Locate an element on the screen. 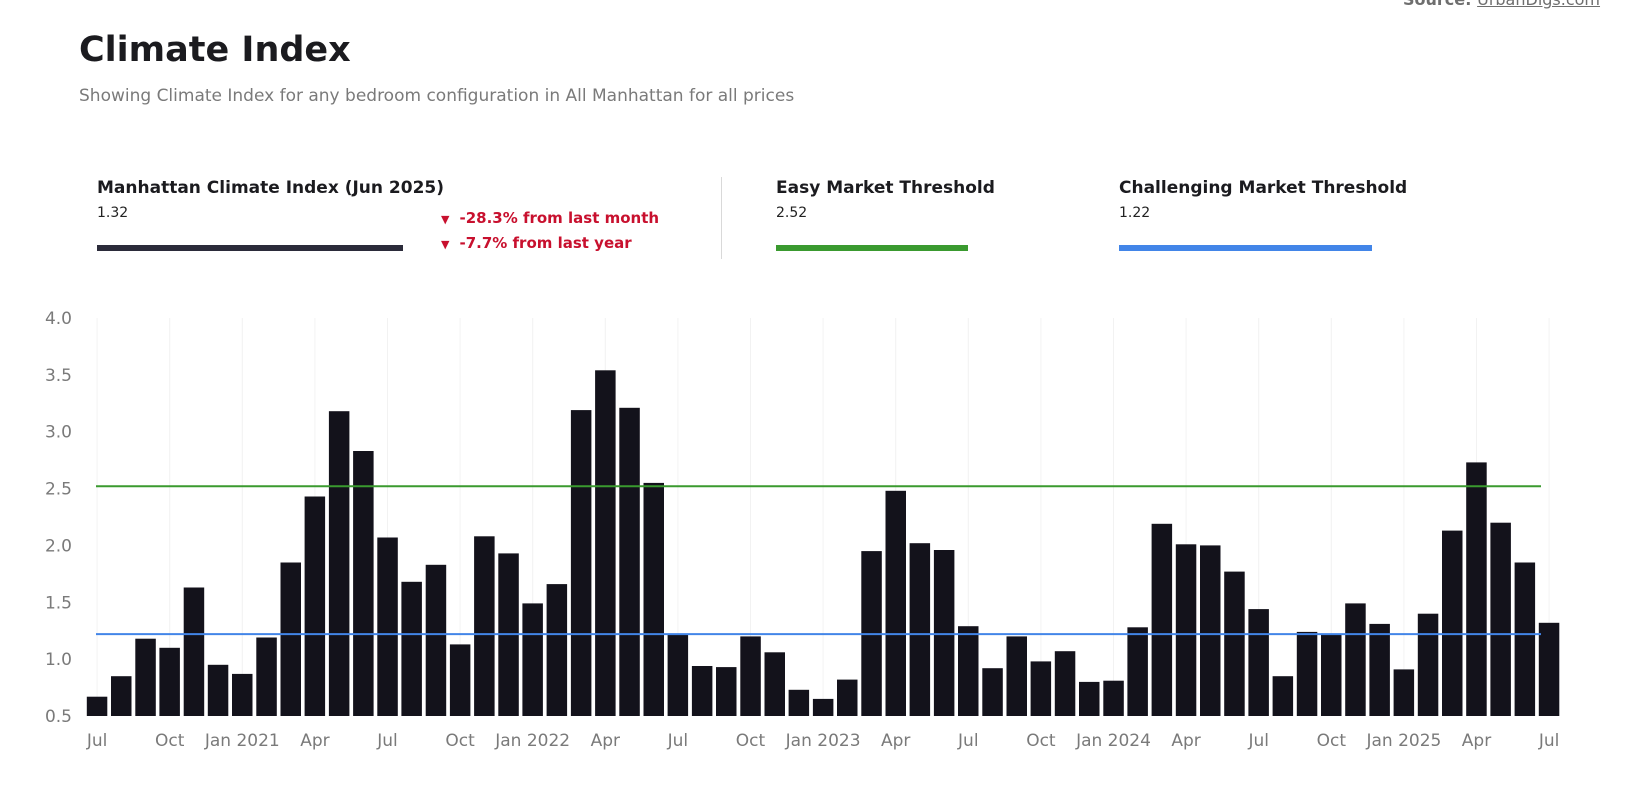  x-tick-label: Jan 2022 is located at coordinates (532, 741).